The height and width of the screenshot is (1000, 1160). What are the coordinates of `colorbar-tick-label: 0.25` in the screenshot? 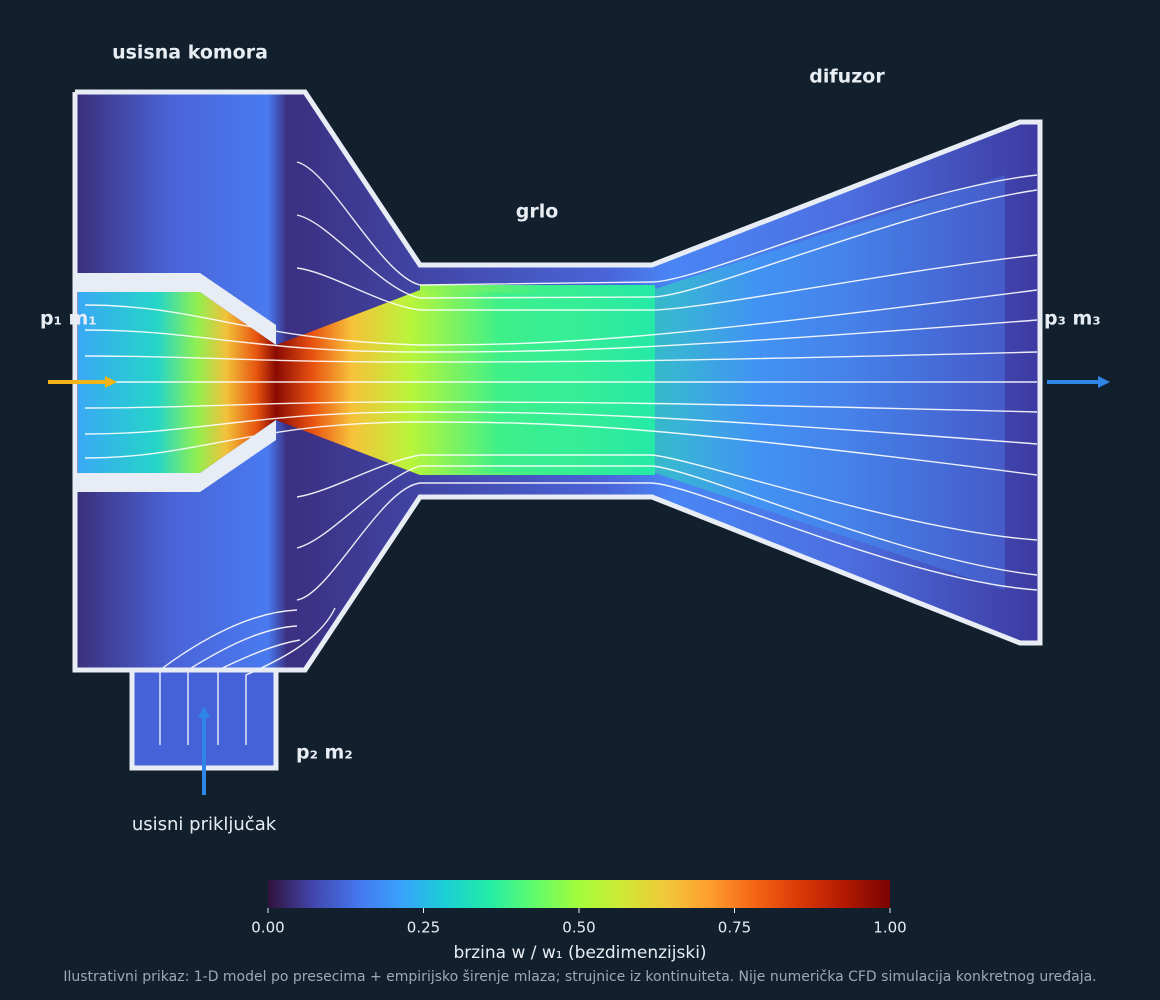 It's located at (423, 928).